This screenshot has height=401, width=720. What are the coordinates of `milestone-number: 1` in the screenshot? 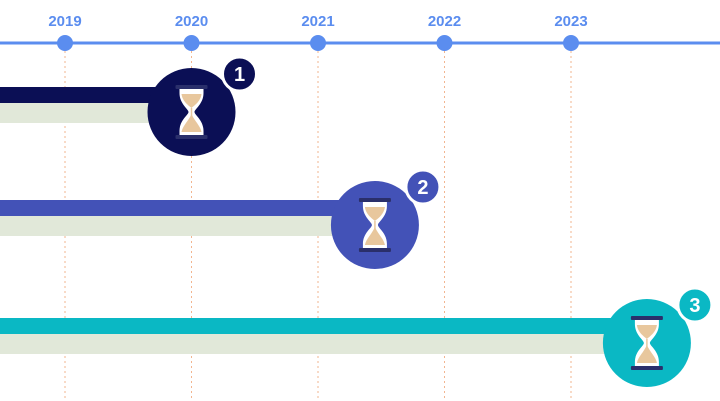 It's located at (239, 75).